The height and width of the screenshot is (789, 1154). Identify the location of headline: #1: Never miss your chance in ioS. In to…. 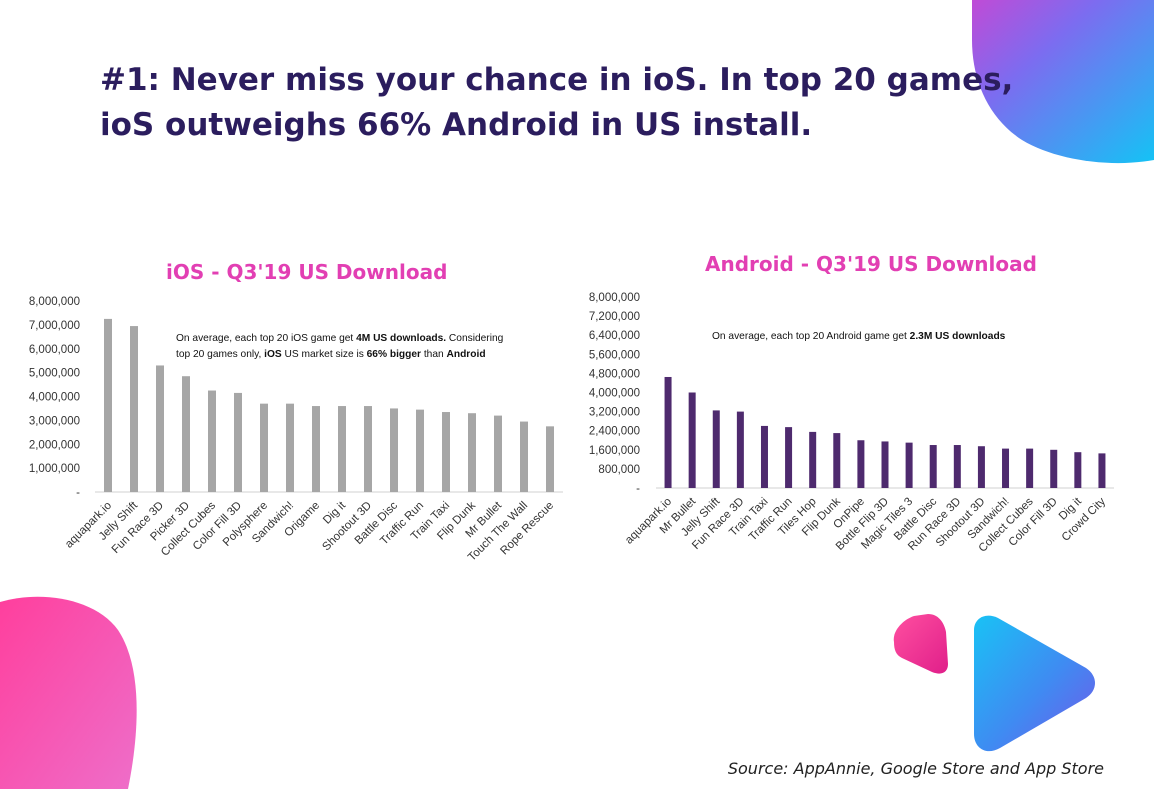
(600, 103).